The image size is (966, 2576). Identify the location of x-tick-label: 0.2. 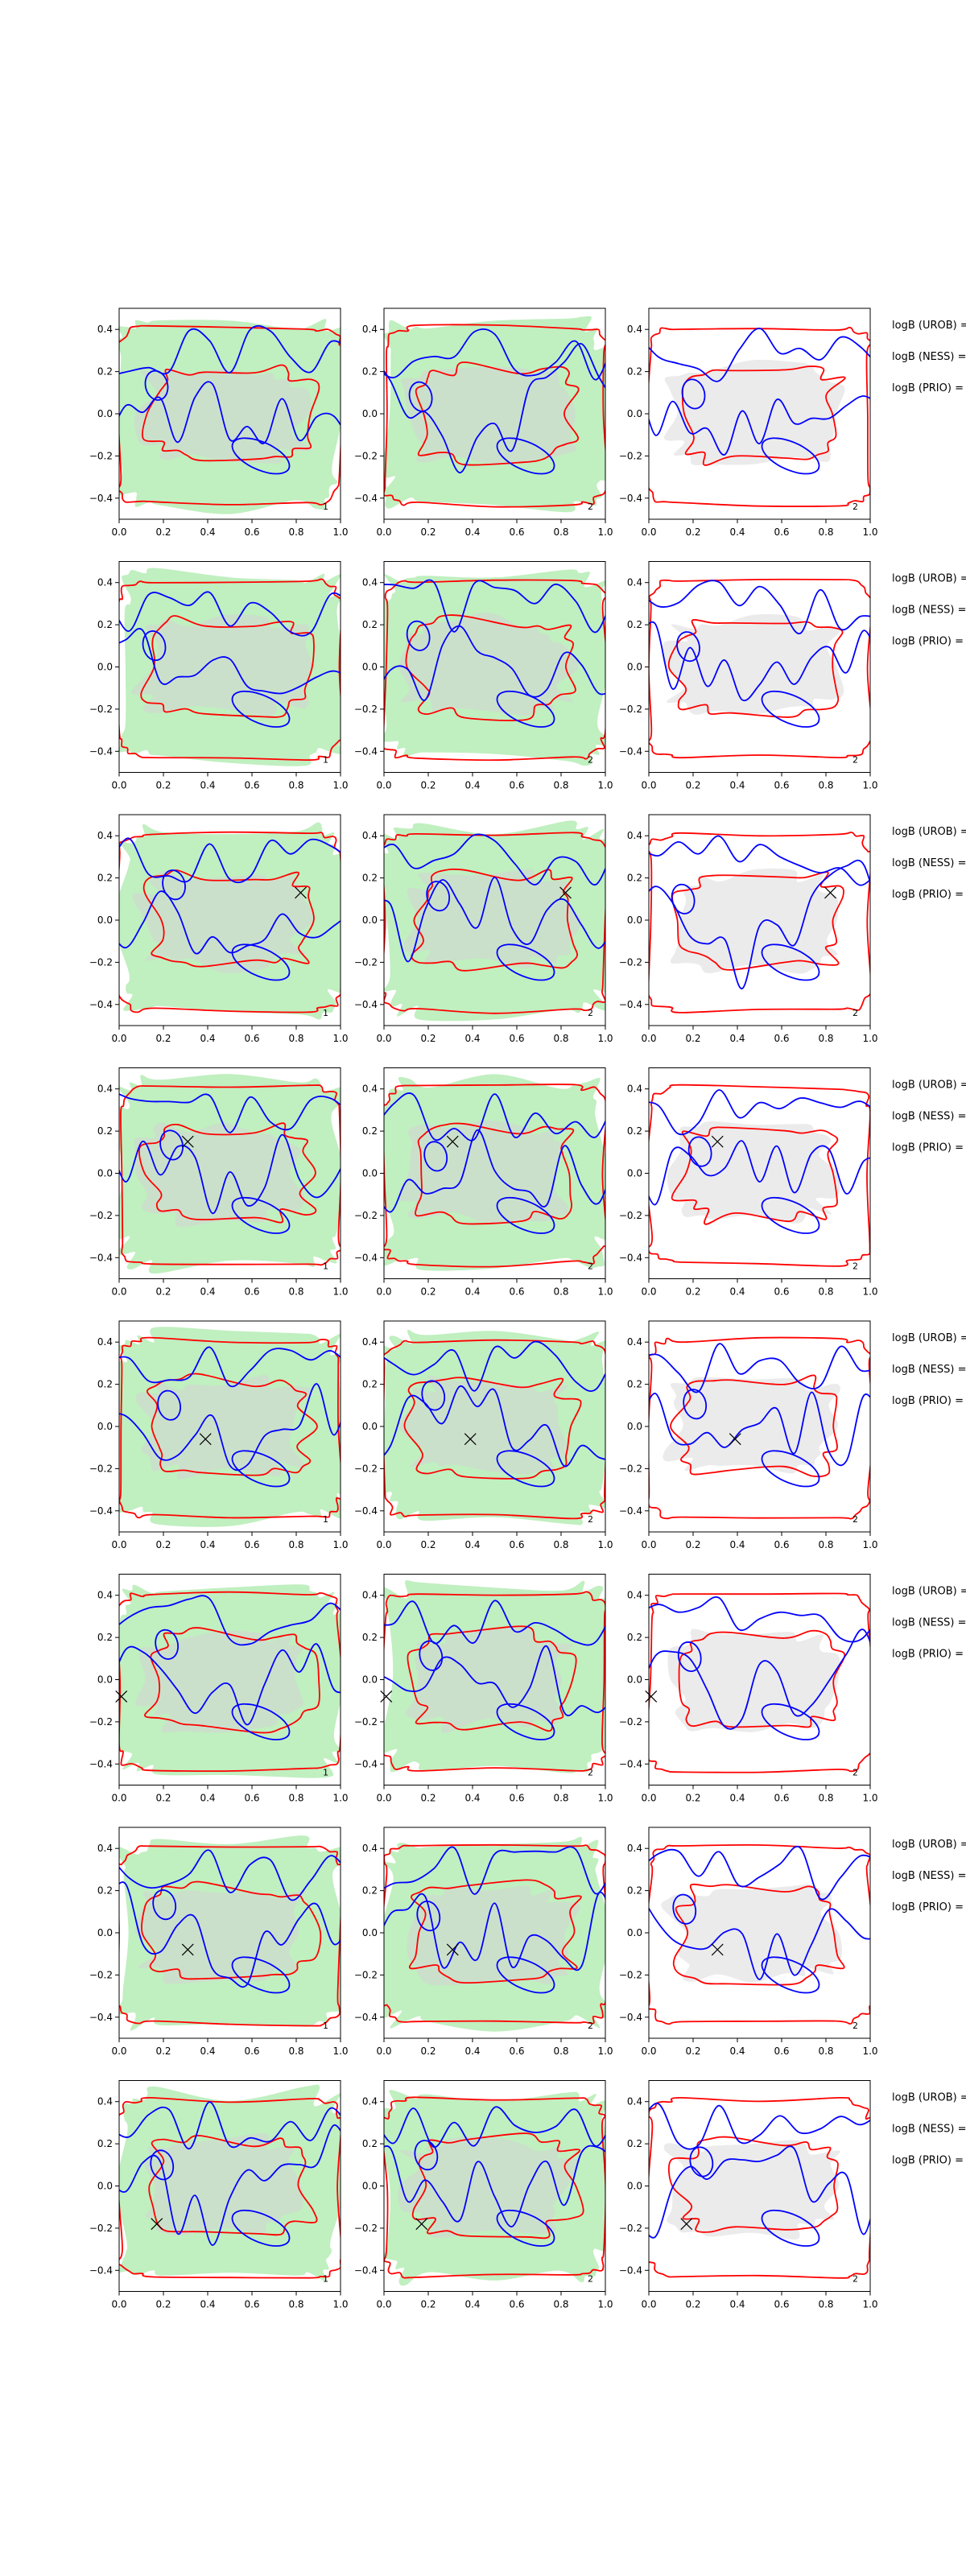
(163, 1544).